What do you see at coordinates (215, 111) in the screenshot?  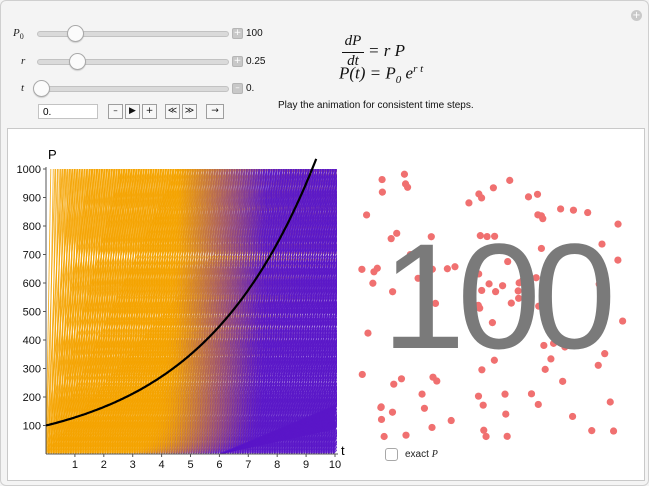 I see `direction-button: →` at bounding box center [215, 111].